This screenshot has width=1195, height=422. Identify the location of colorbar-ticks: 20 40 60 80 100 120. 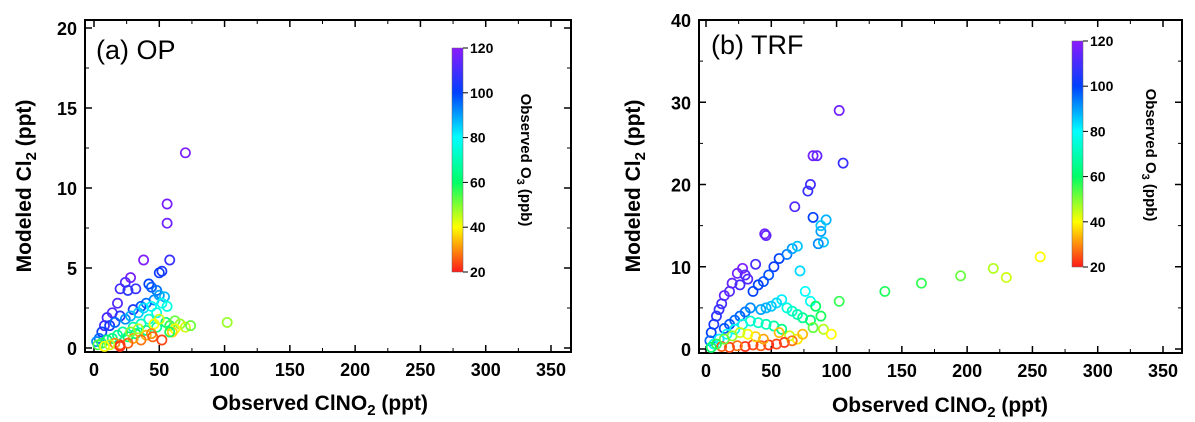
(1098, 154).